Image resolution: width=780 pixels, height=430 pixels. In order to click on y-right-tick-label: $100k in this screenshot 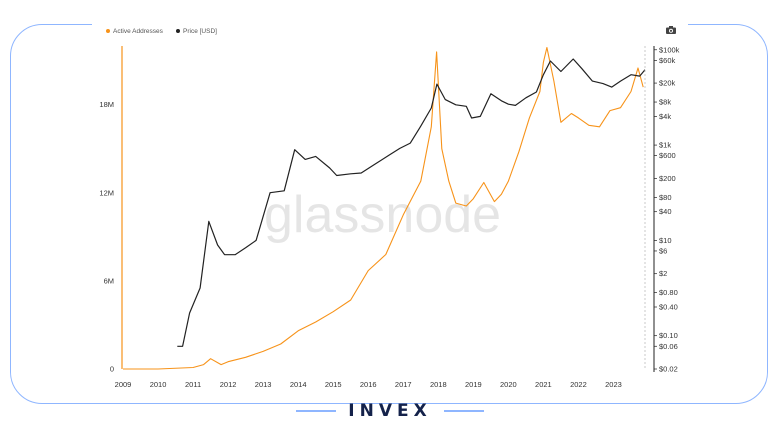, I will do `click(669, 49)`.